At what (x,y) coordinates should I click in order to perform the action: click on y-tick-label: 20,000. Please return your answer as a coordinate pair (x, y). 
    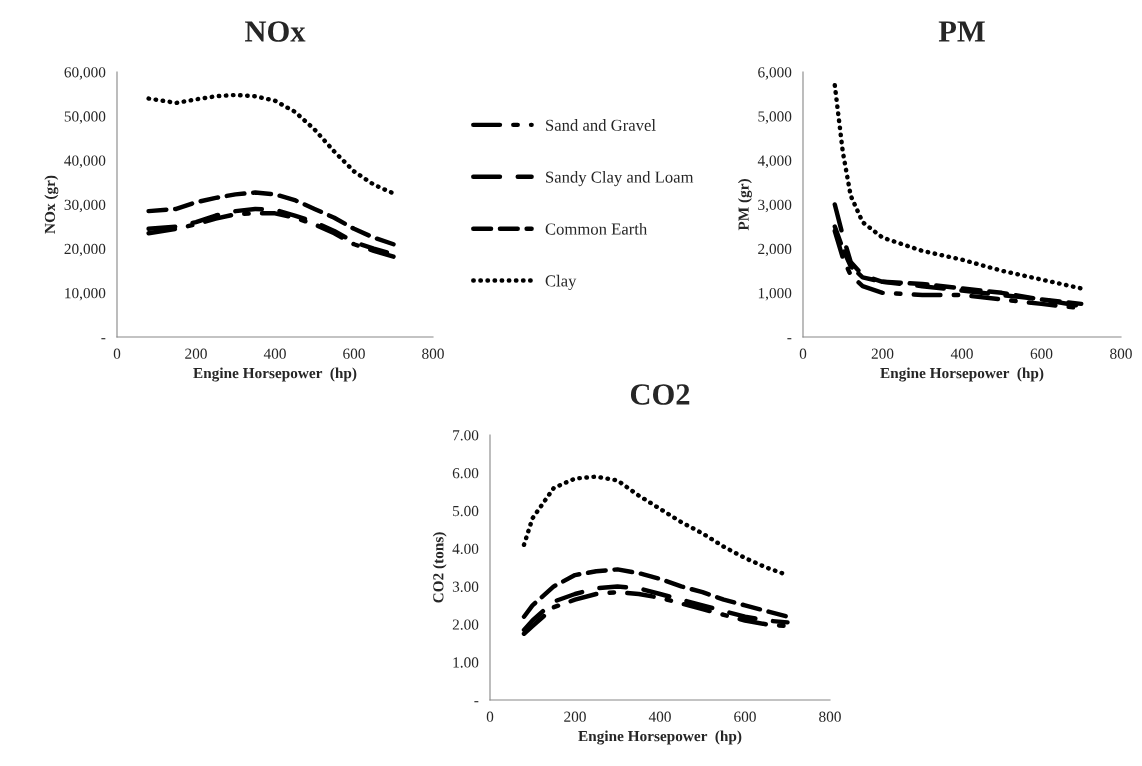
    Looking at the image, I should click on (85, 250).